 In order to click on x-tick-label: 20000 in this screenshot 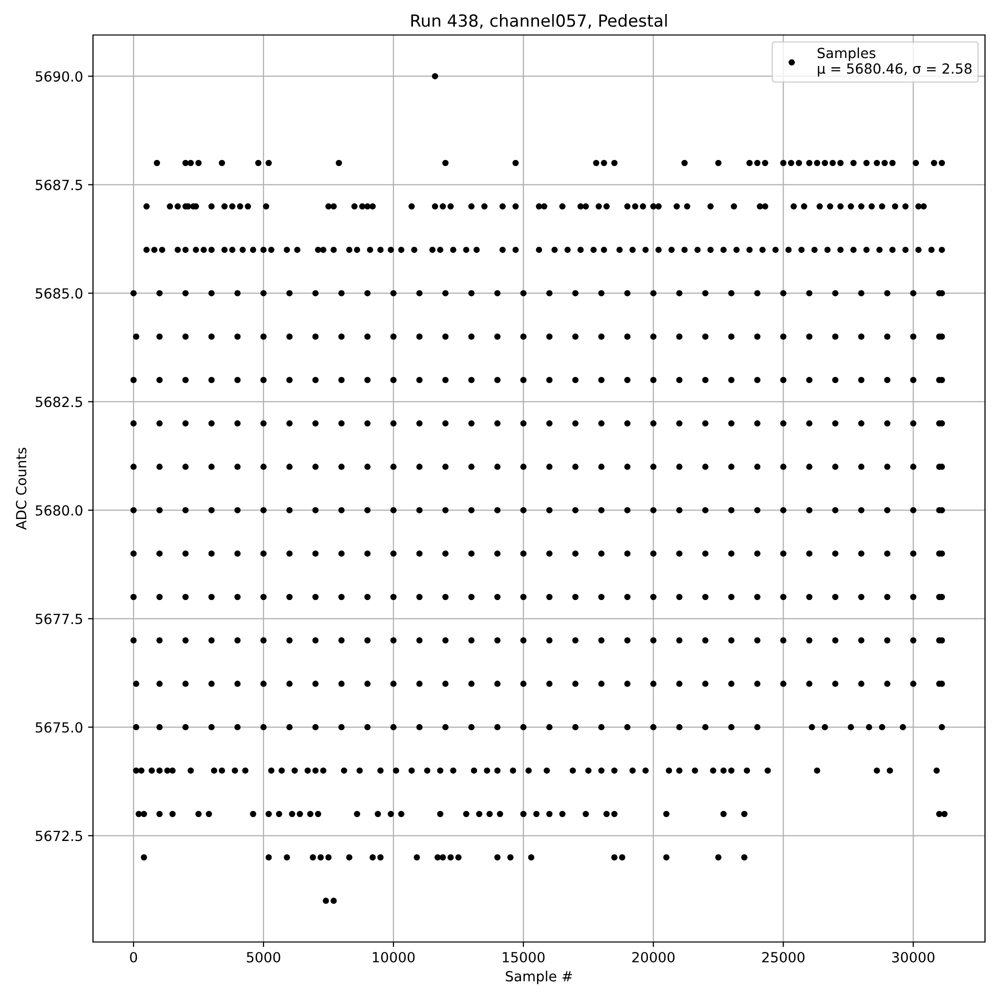, I will do `click(653, 957)`.